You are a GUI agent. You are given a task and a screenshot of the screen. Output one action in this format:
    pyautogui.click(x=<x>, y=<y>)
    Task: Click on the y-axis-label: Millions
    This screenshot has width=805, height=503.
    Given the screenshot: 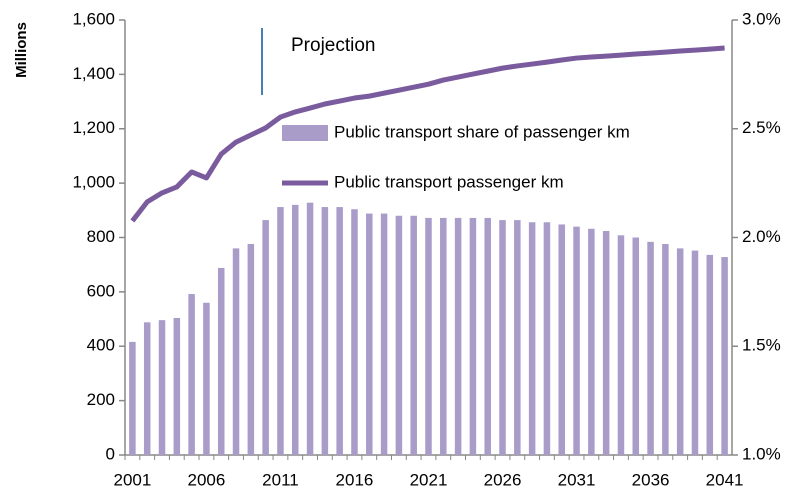 What is the action you would take?
    pyautogui.click(x=21, y=50)
    